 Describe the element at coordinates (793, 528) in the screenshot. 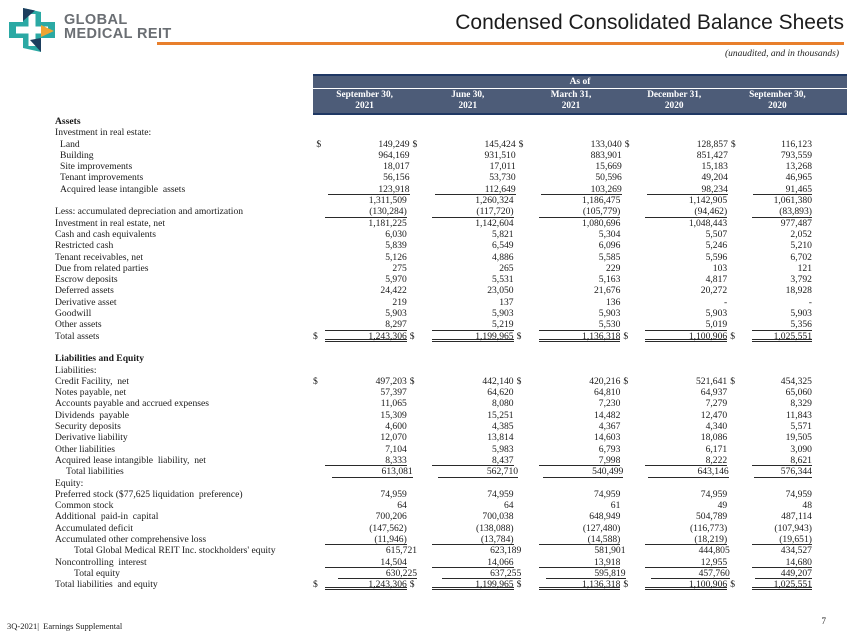

I see `value-cell: (107,943)` at that location.